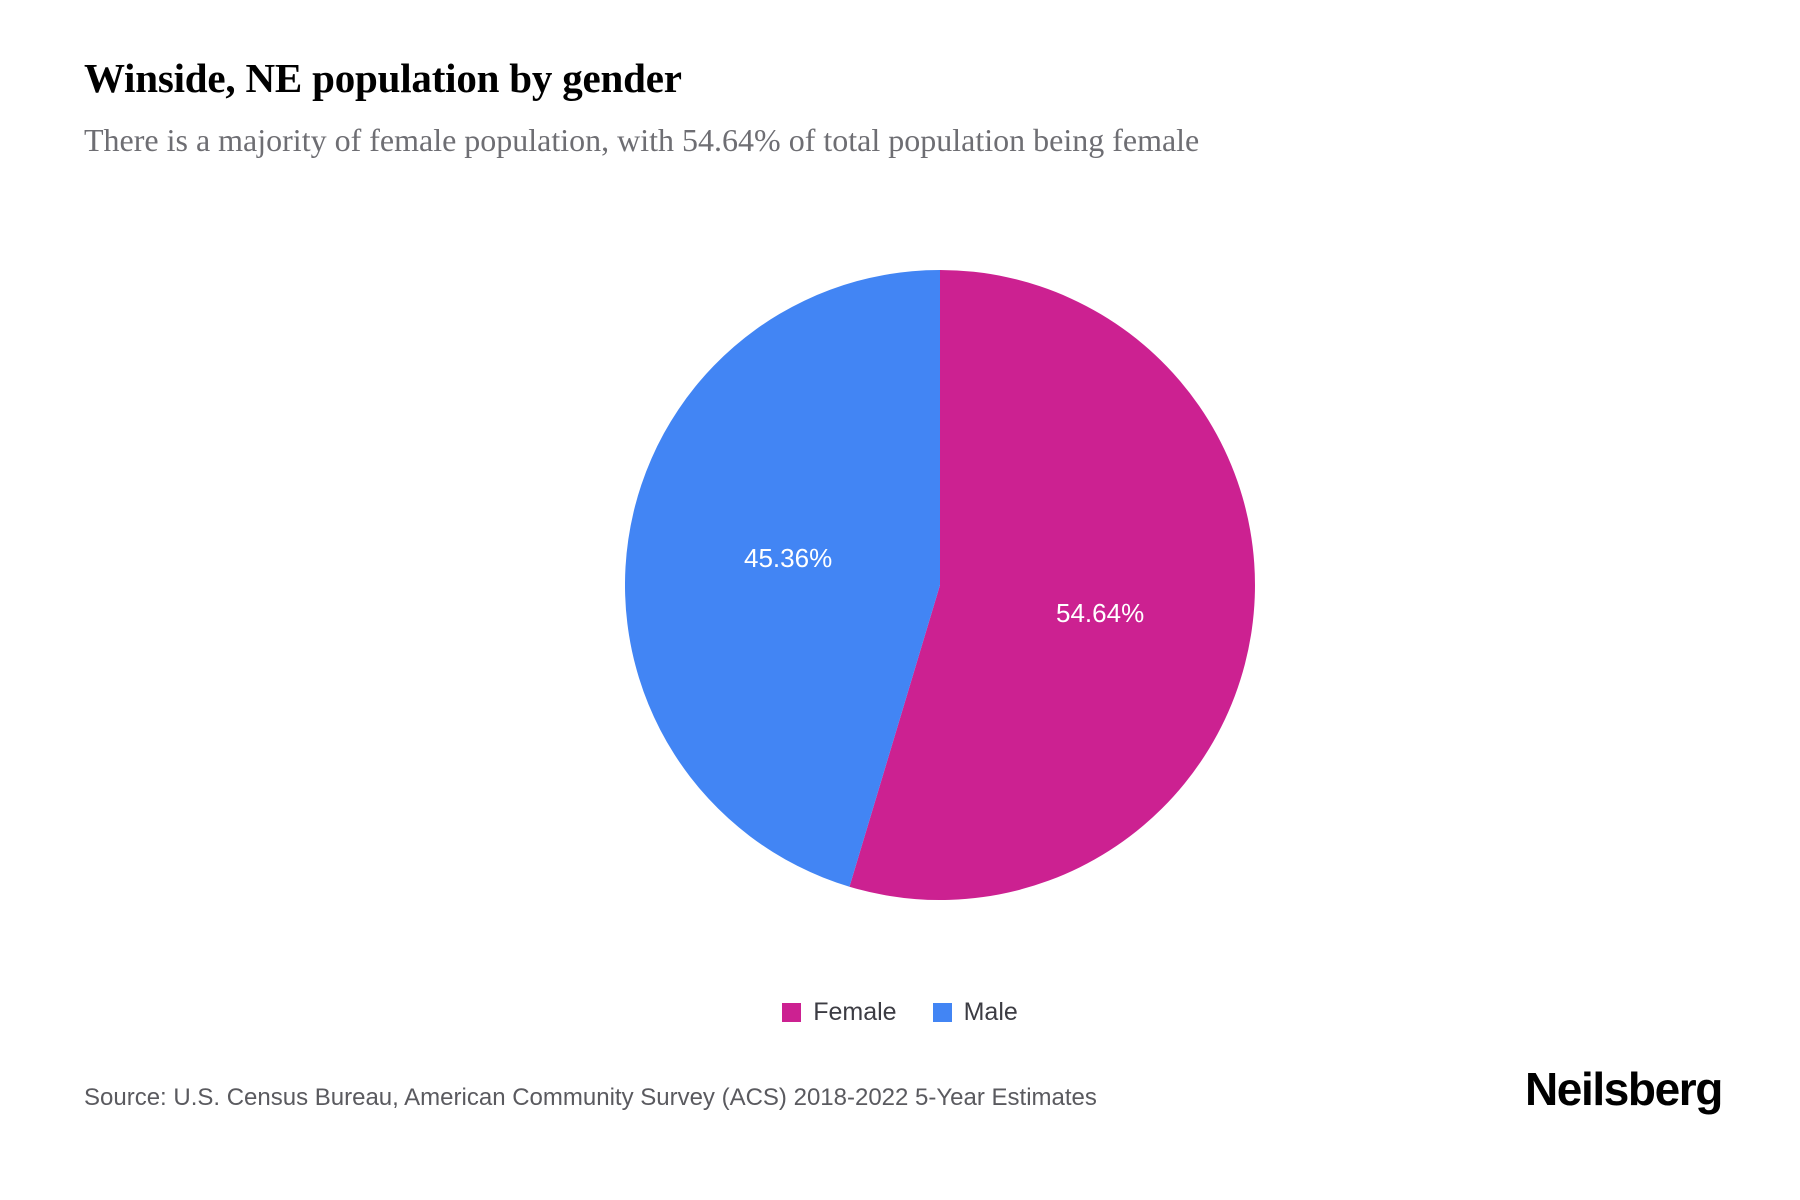 This screenshot has width=1800, height=1200. What do you see at coordinates (990, 1012) in the screenshot?
I see `legend-label-male: Male` at bounding box center [990, 1012].